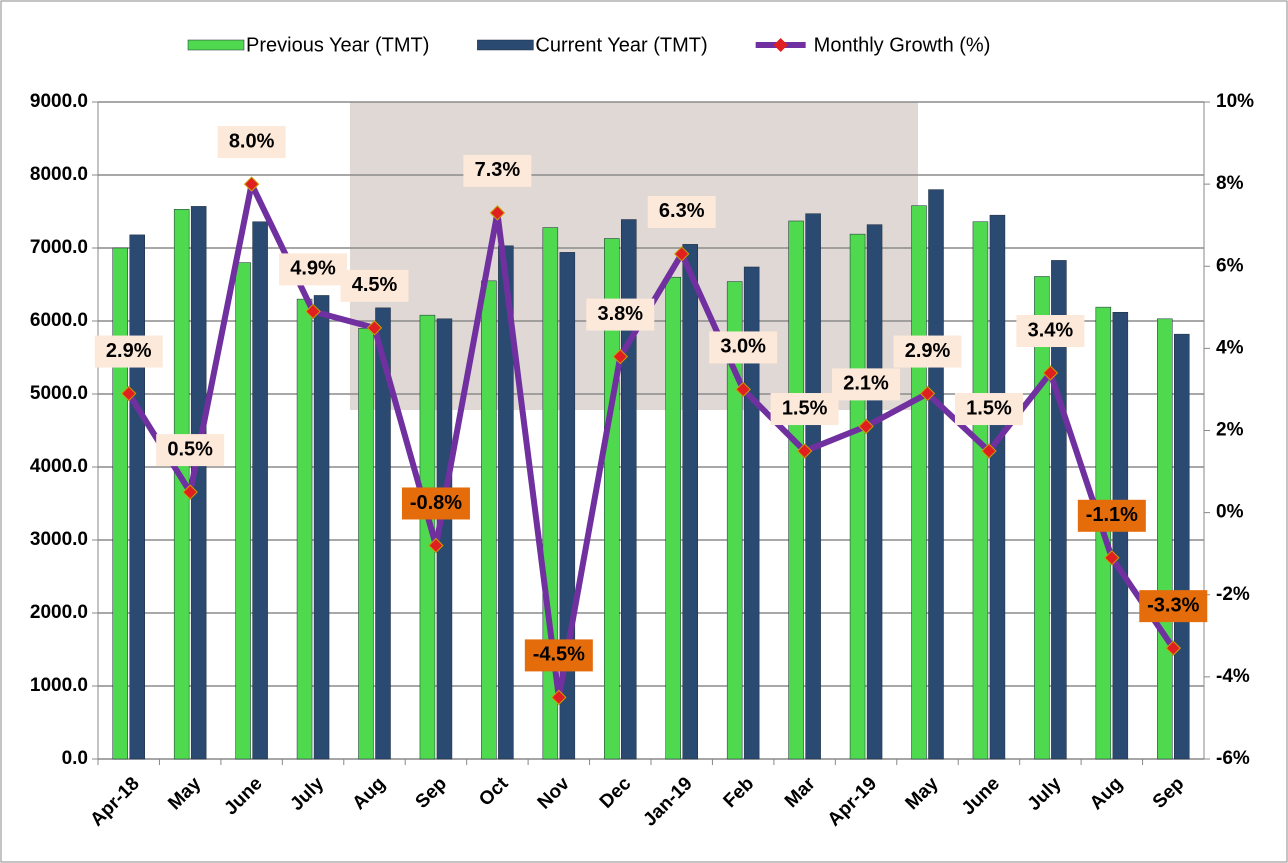  I want to click on value-label: 6.3%, so click(682, 211).